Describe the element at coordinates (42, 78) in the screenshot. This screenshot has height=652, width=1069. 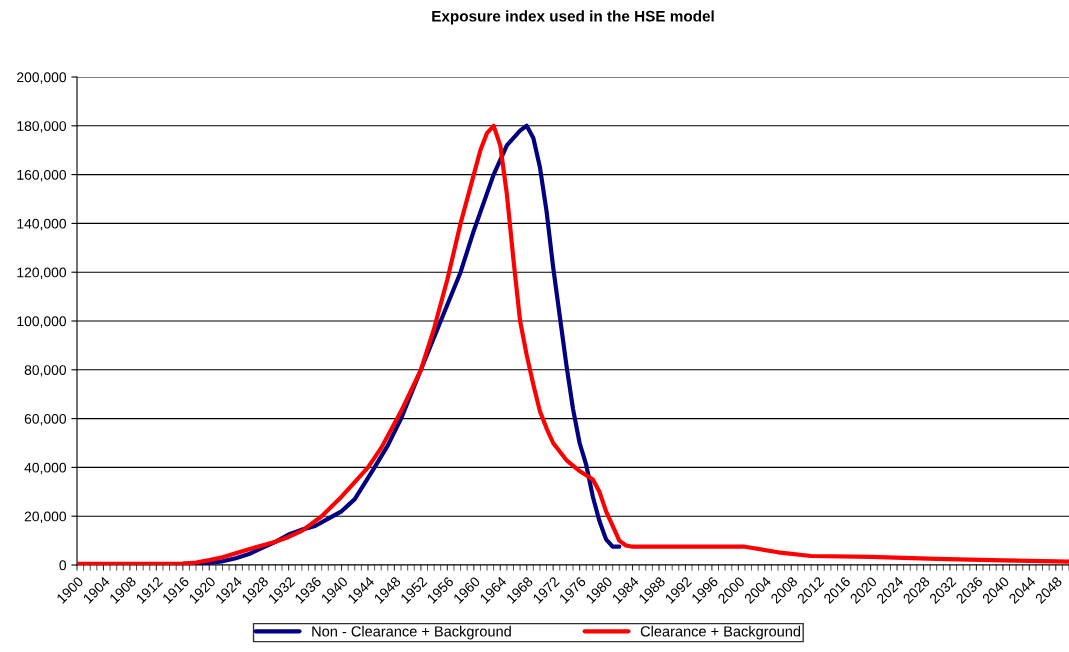
I see `y-tick-label: 200,000` at that location.